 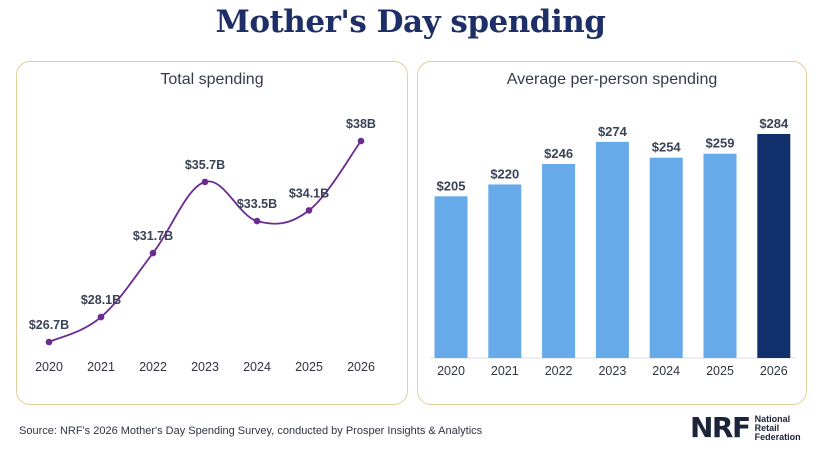 I want to click on line-point-2025, so click(x=309, y=210).